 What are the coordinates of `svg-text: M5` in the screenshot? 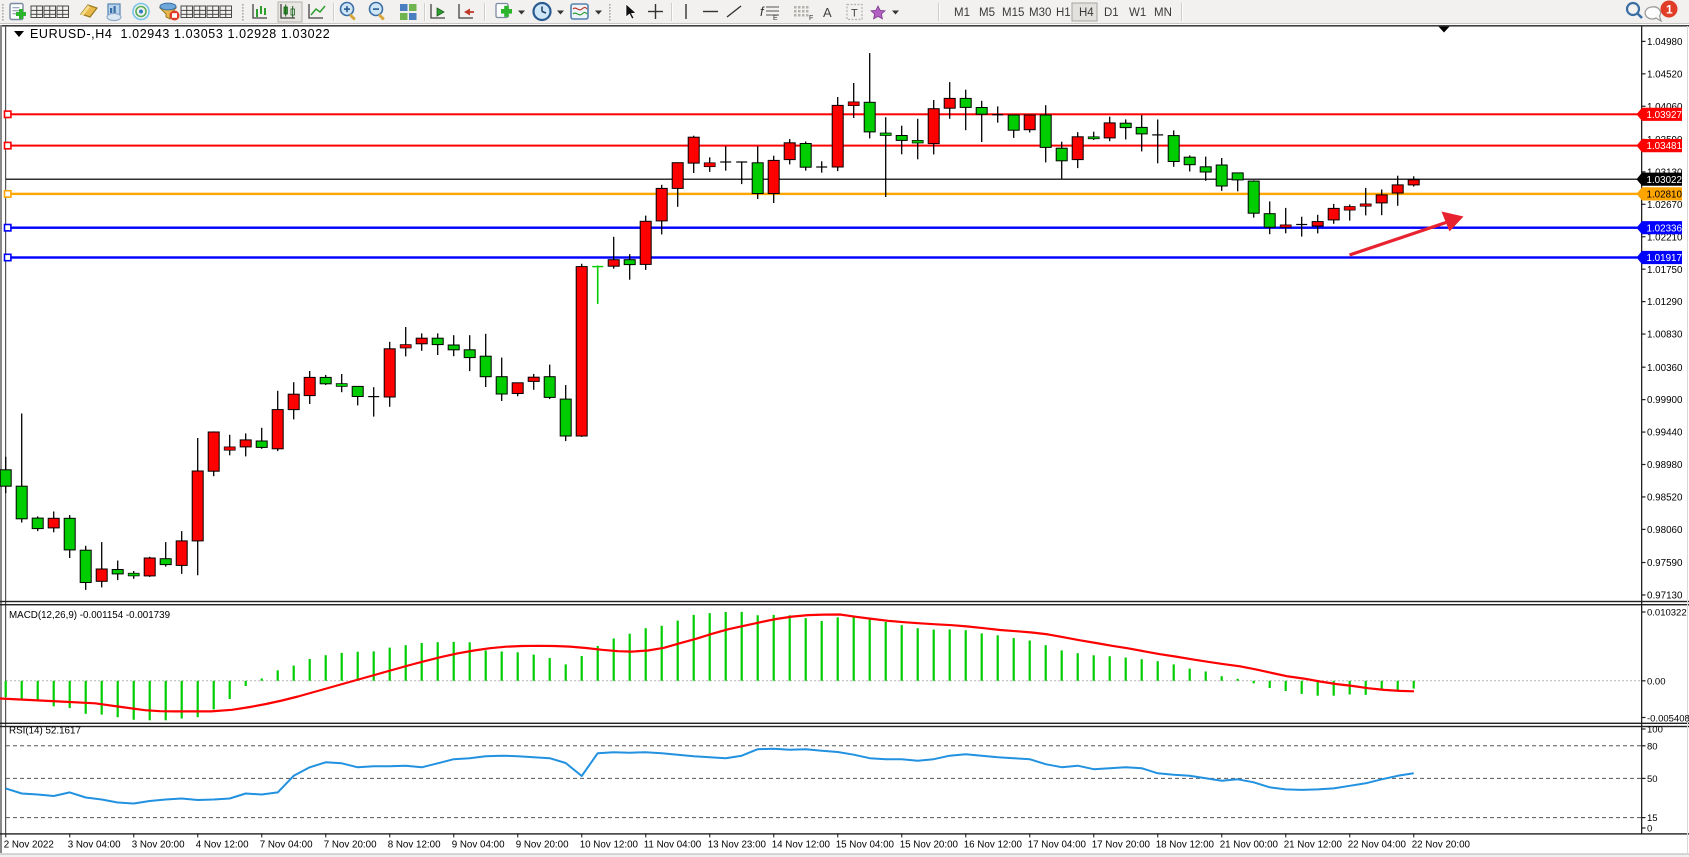 It's located at (987, 13).